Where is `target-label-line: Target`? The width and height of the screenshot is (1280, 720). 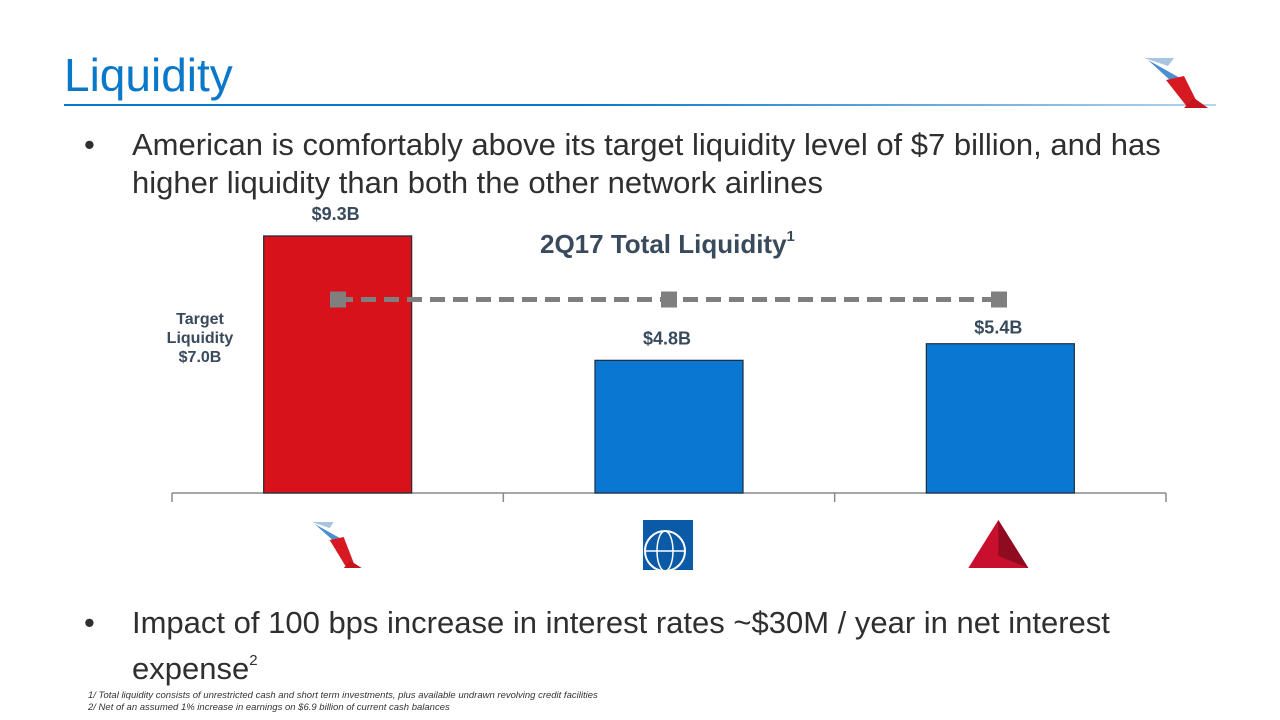 target-label-line: Target is located at coordinates (200, 319).